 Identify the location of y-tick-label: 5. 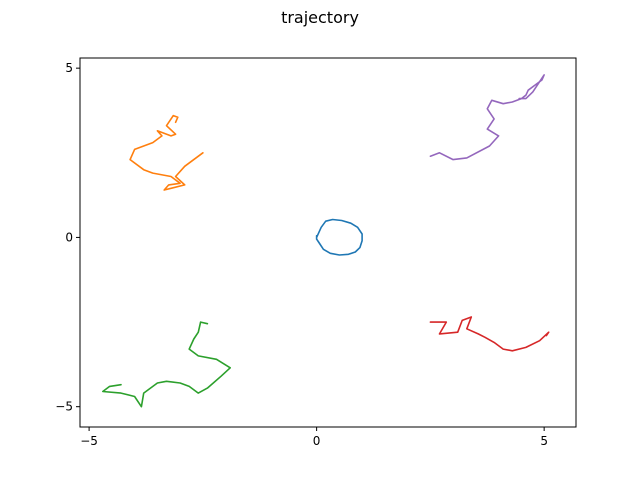
(69, 68).